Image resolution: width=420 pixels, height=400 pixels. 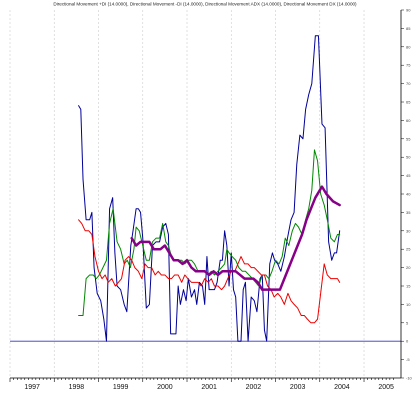 I want to click on y-tick-label: 55, so click(x=408, y=138).